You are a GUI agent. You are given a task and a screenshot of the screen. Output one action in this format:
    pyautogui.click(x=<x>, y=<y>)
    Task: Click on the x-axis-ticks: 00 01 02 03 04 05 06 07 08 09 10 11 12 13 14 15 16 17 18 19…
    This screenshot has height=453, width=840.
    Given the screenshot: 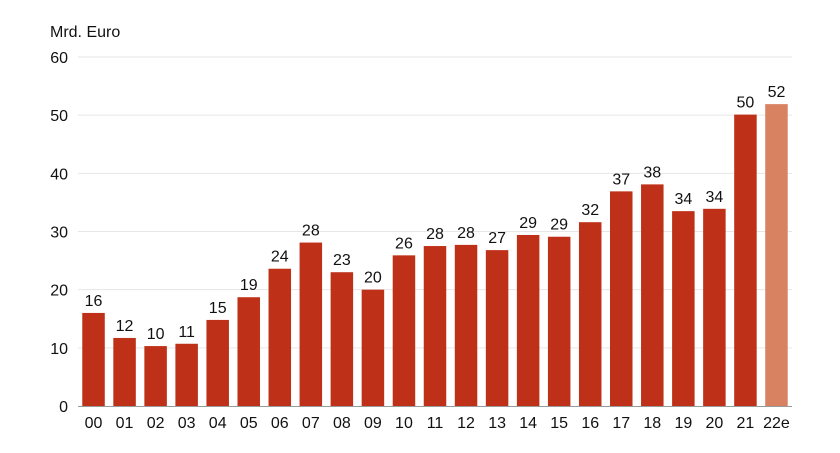 What is the action you would take?
    pyautogui.click(x=437, y=423)
    